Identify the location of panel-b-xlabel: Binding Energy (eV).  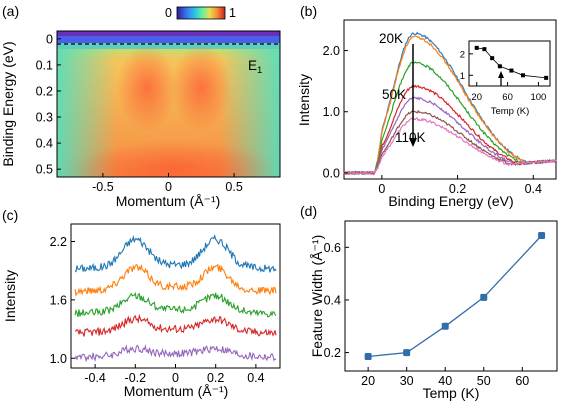
(450, 201).